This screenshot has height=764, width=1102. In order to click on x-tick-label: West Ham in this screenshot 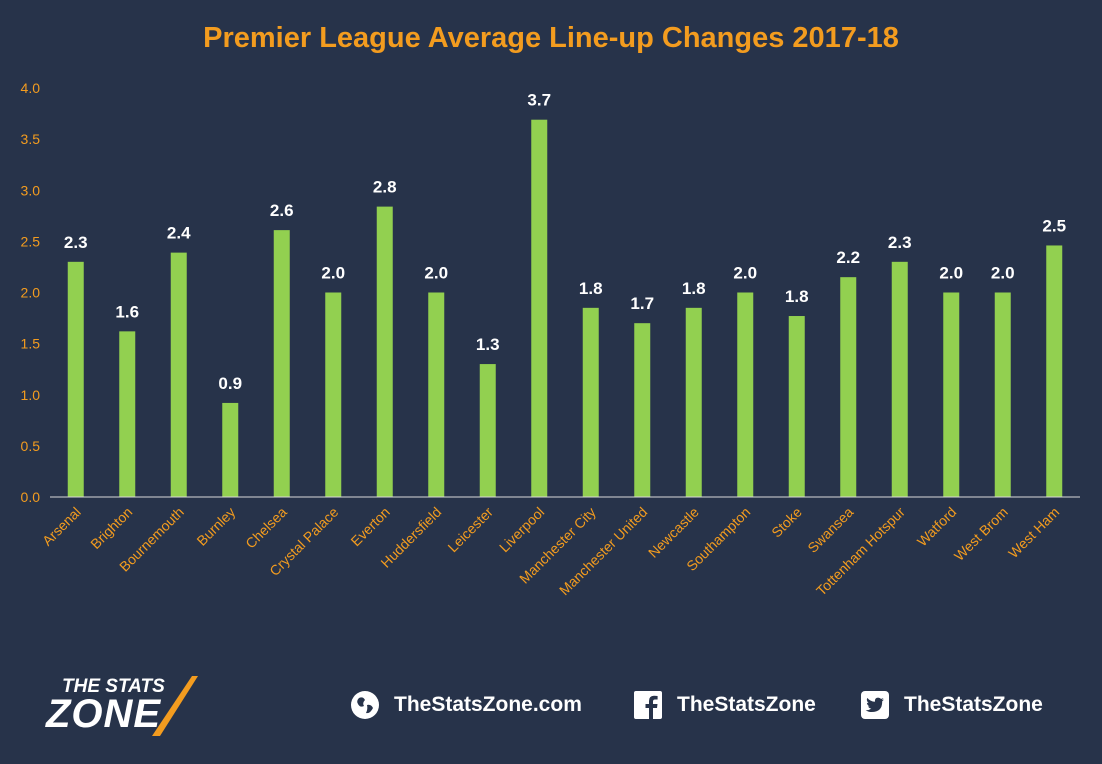, I will do `click(1033, 532)`.